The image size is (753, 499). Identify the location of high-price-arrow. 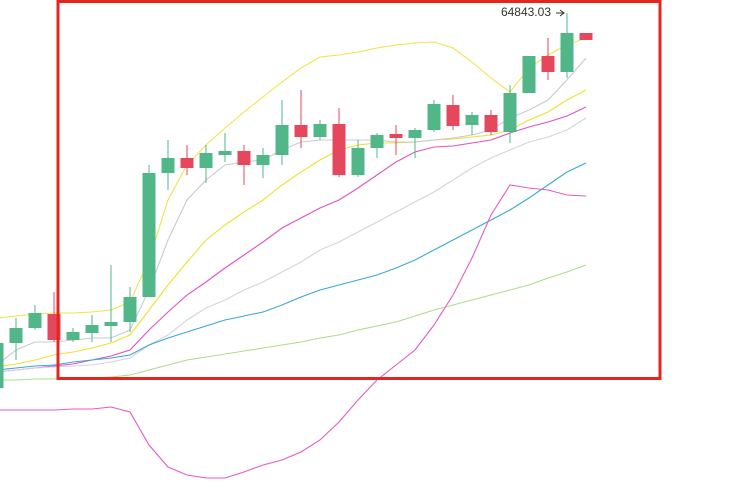
(560, 13).